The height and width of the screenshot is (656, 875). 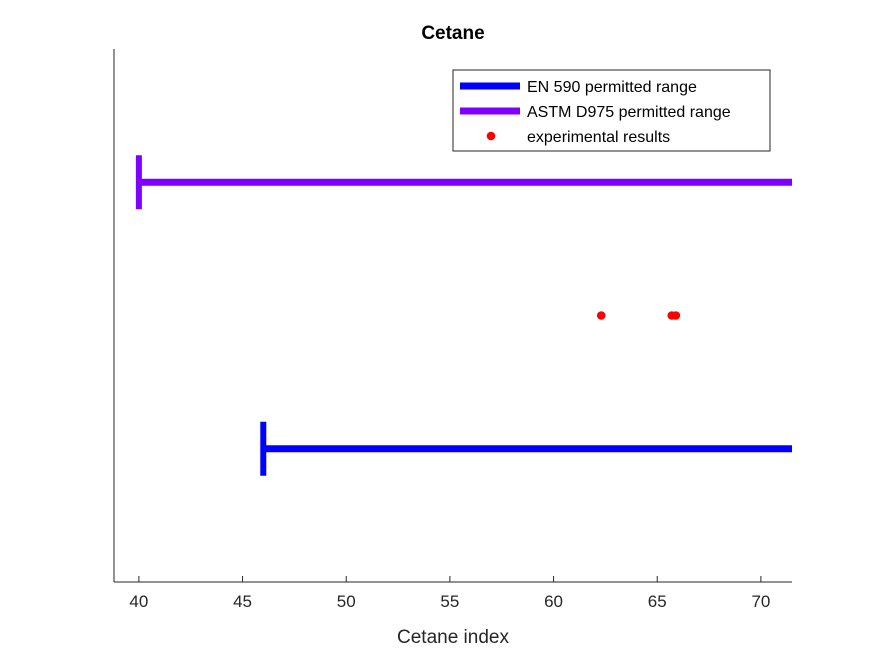 What do you see at coordinates (638, 315) in the screenshot?
I see `experimental-points` at bounding box center [638, 315].